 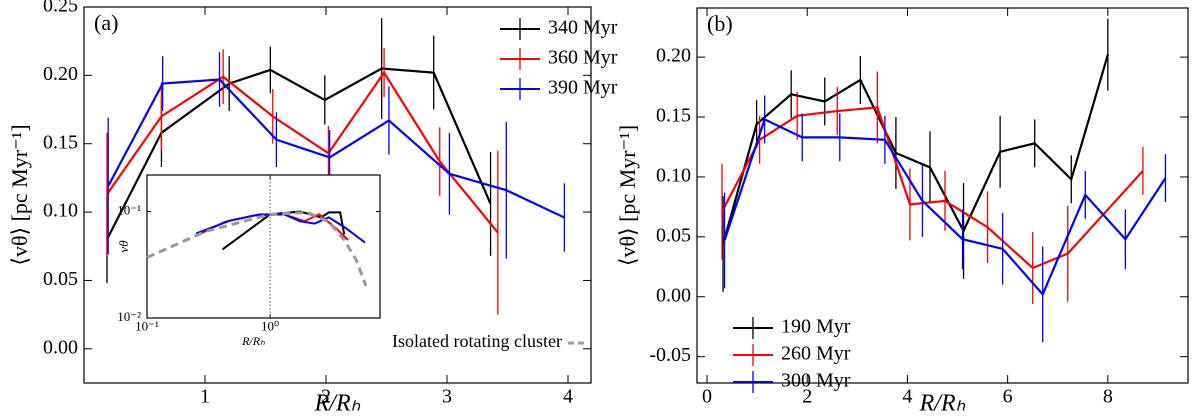 What do you see at coordinates (583, 28) in the screenshot?
I see `legend-label: 340 Myr` at bounding box center [583, 28].